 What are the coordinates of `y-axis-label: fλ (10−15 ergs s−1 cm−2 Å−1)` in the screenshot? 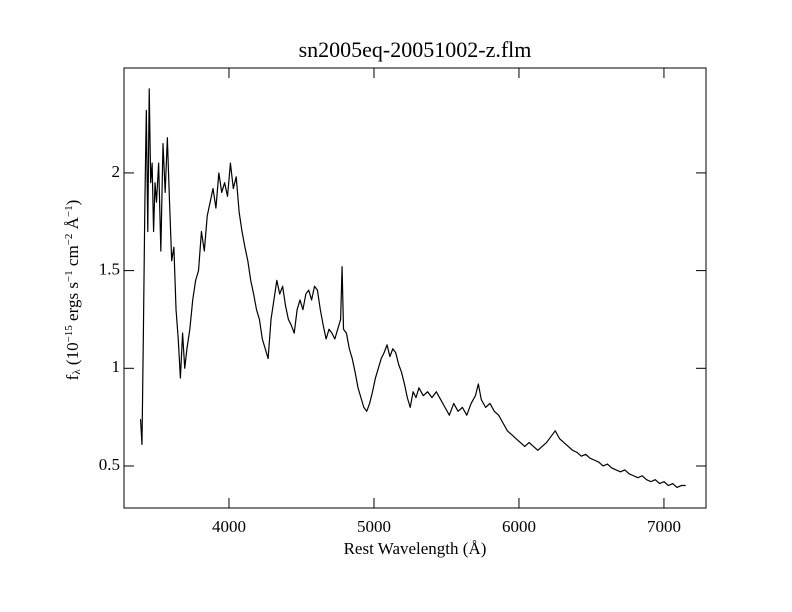 It's located at (73, 290).